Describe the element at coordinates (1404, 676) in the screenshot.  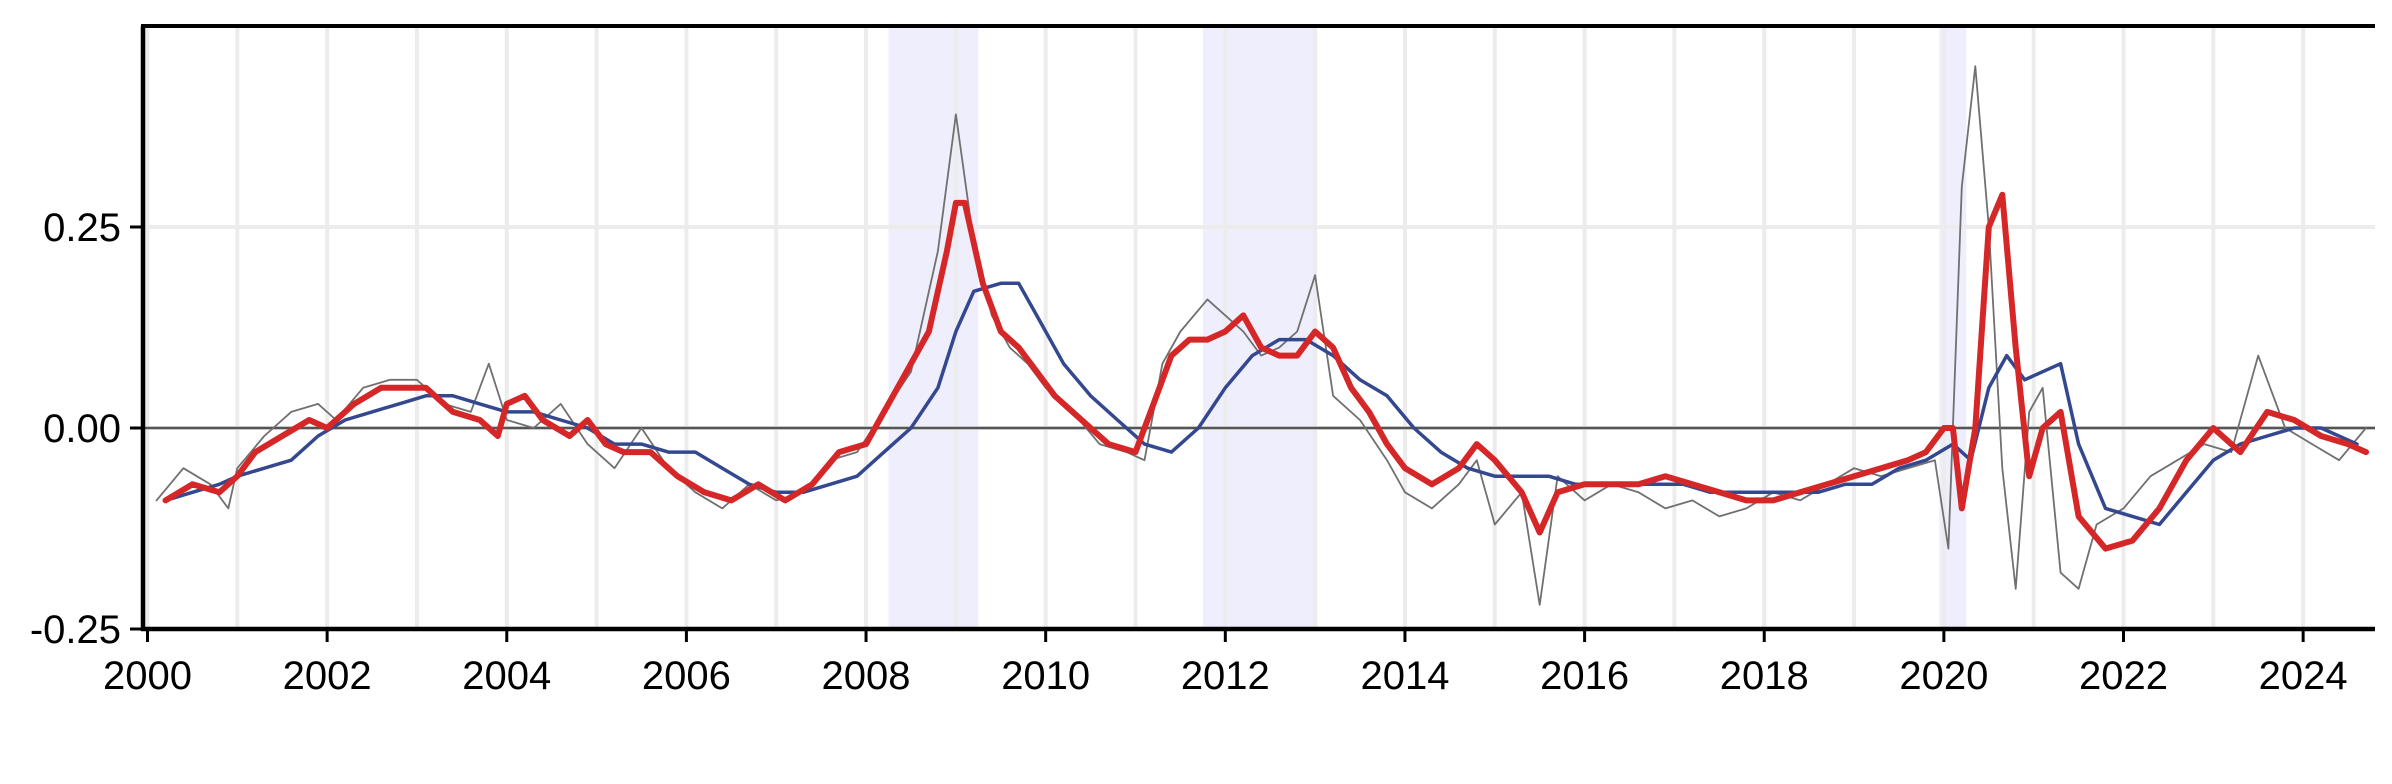
I see `x-tick-label: 2014` at that location.